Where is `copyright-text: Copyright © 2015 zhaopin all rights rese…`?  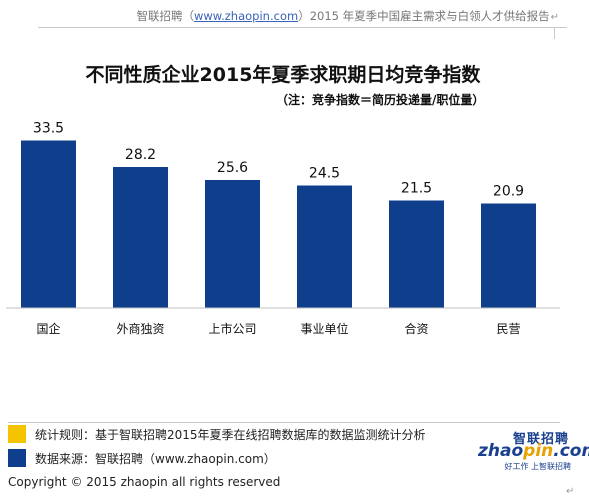
copyright-text: Copyright © 2015 zhaopin all rights rese… is located at coordinates (144, 482).